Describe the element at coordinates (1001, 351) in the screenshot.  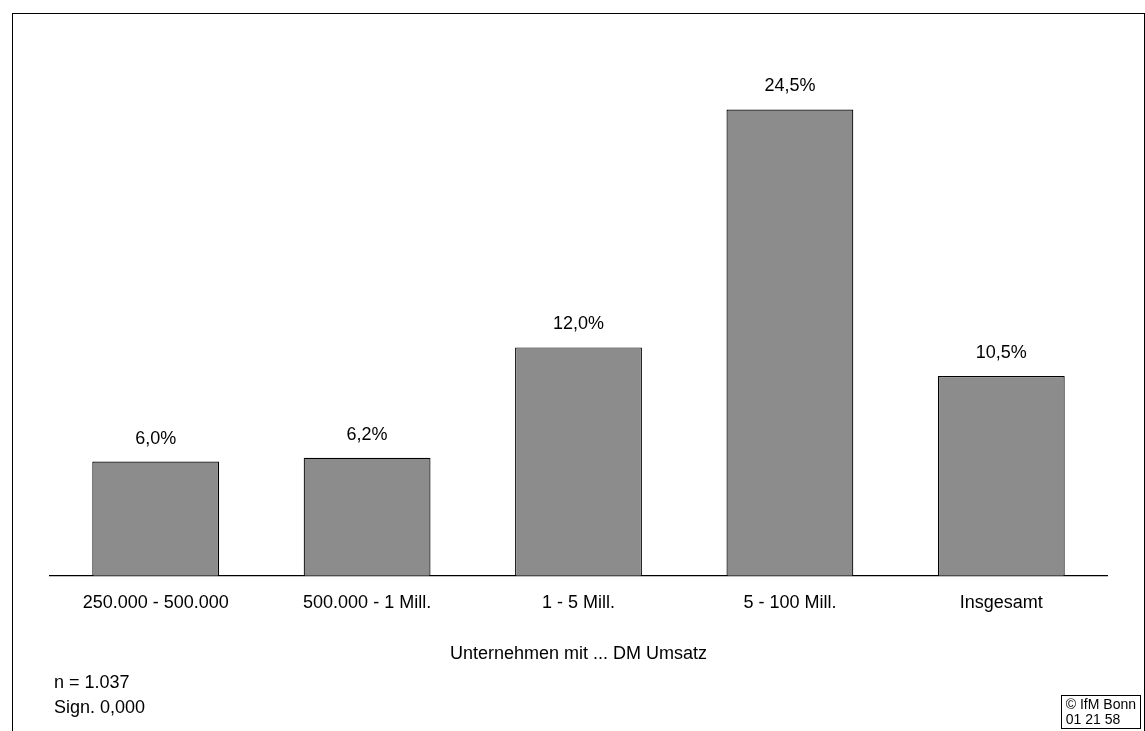
I see `data-label: 10,5%` at that location.